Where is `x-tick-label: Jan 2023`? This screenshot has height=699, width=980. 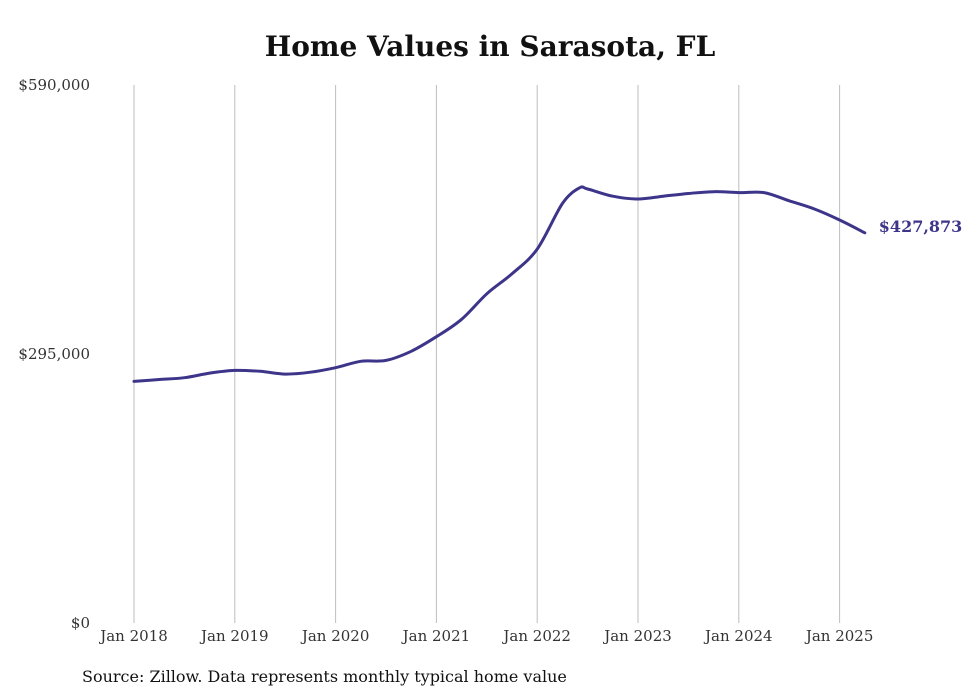
x-tick-label: Jan 2023 is located at coordinates (637, 636).